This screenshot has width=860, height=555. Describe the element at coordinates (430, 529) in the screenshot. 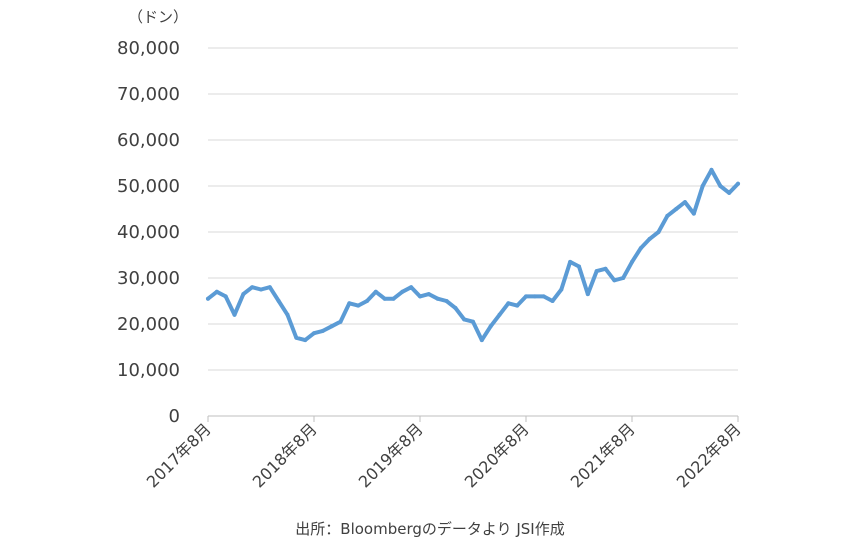

I see `source-note: 出所：Bloombergのデータより JSI作成` at that location.